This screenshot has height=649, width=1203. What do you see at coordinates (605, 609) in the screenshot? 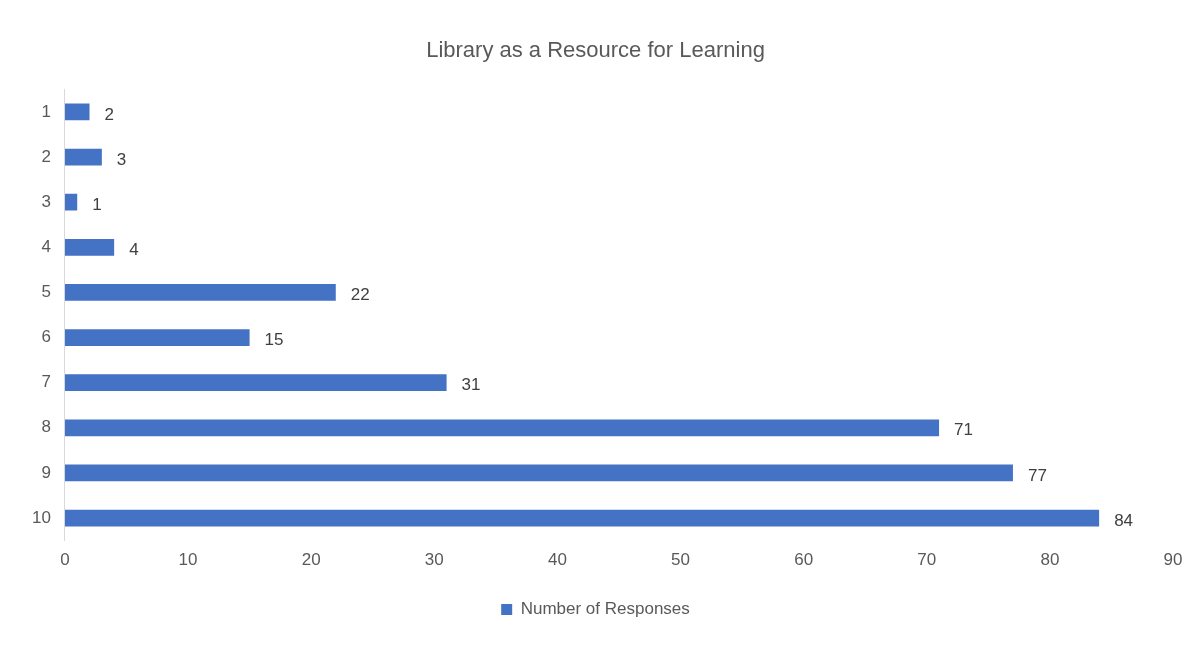
I see `legend-label: Number of Responses` at bounding box center [605, 609].